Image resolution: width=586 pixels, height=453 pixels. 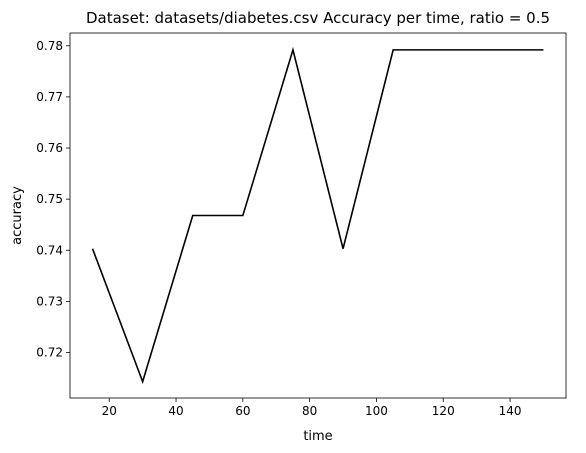 I want to click on x-tick-label: 40, so click(x=175, y=411).